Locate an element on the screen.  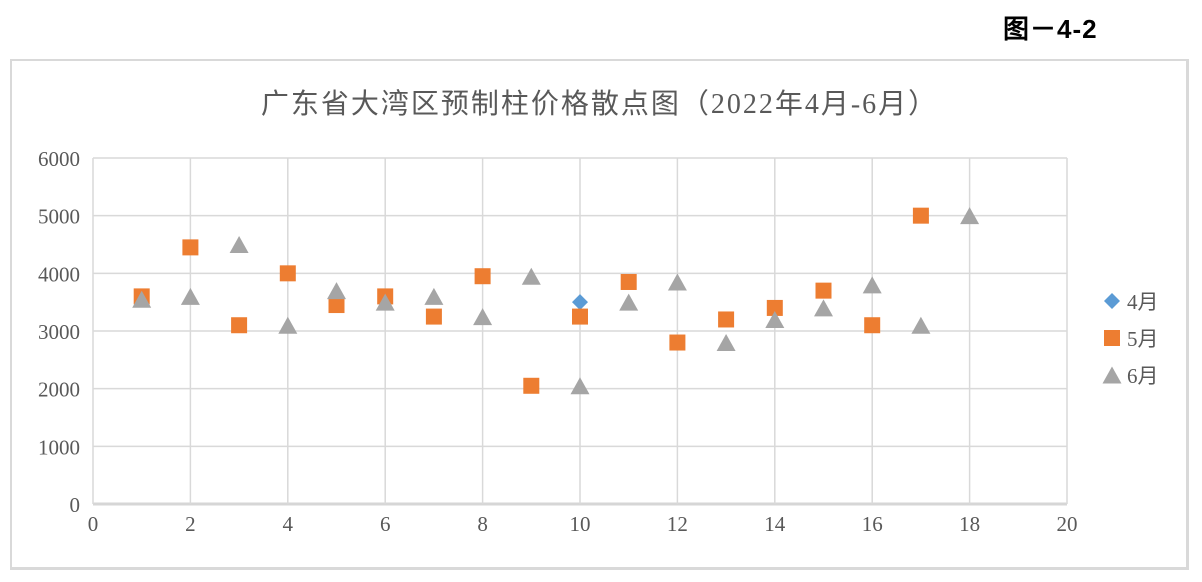
y-tick-label: 5000 is located at coordinates (59, 217).